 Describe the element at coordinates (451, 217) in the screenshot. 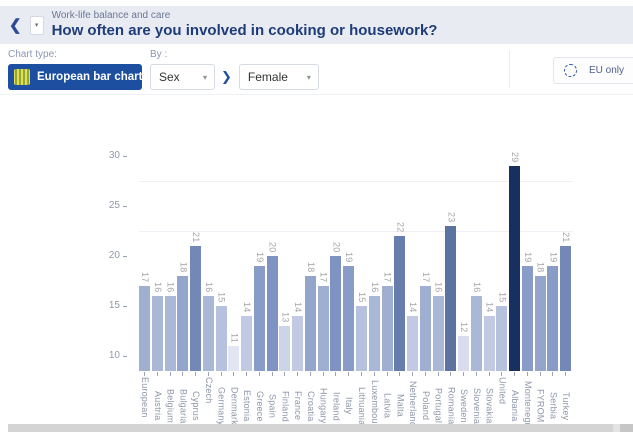

I see `bar-value-label: 23` at that location.